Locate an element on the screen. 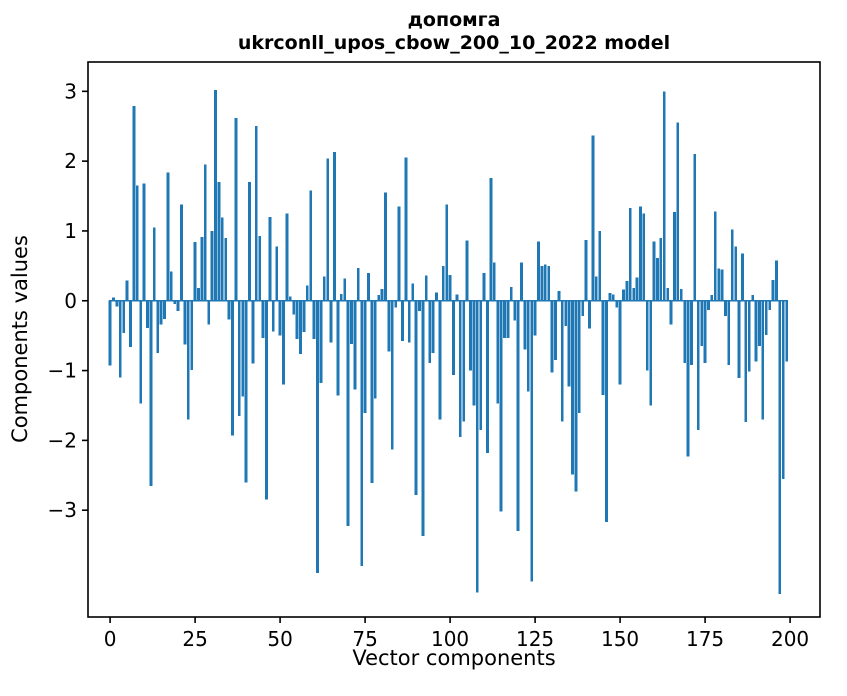  chart-subtitle: ukrconll_upos_cbow_200_10_2022 model is located at coordinates (454, 43).